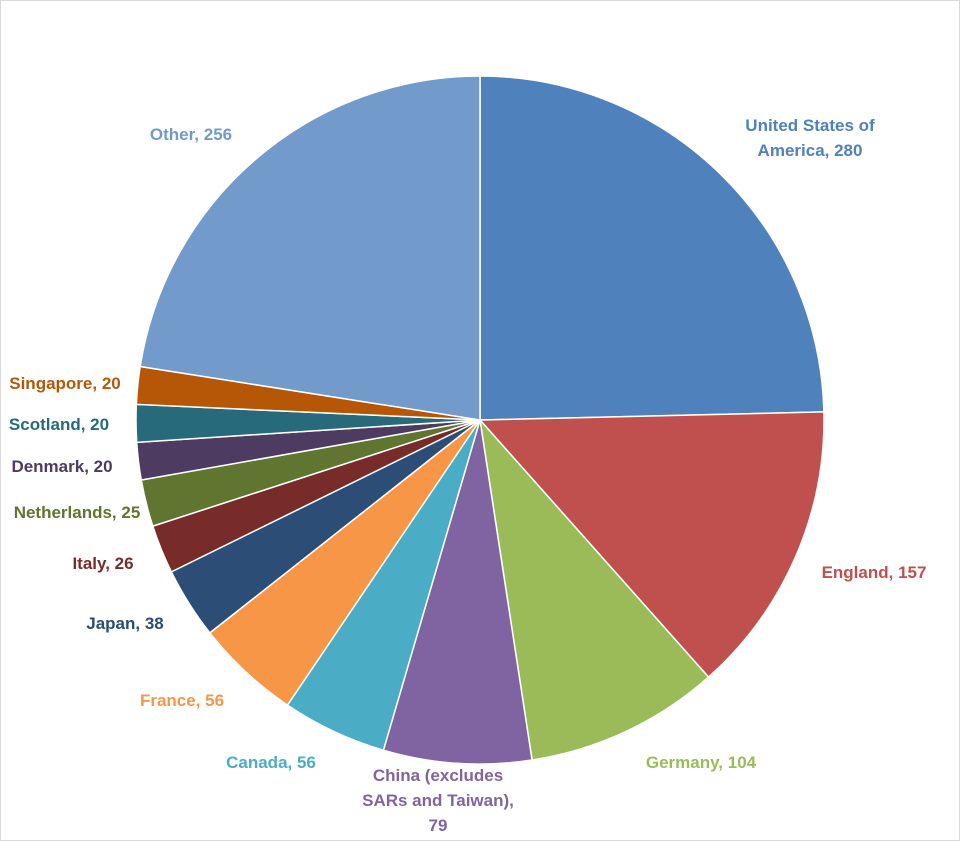  Describe the element at coordinates (652, 248) in the screenshot. I see `pie-slice-united-states-of-america` at that location.